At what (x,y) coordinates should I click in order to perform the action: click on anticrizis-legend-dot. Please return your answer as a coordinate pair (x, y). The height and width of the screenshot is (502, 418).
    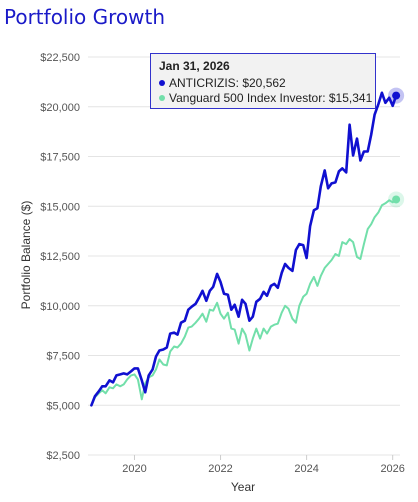
    Looking at the image, I should click on (162, 82).